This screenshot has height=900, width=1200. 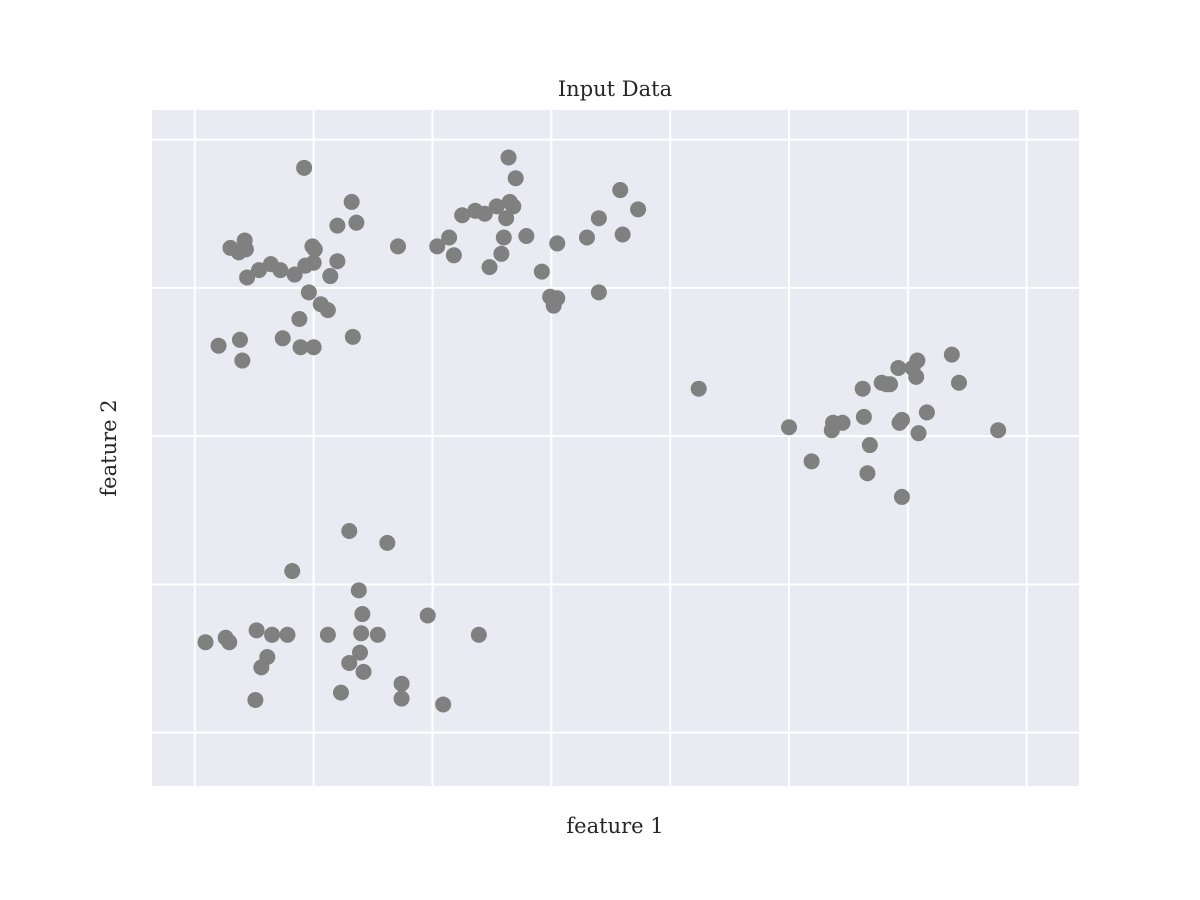 I want to click on chart-title: Input Data, so click(x=615, y=89).